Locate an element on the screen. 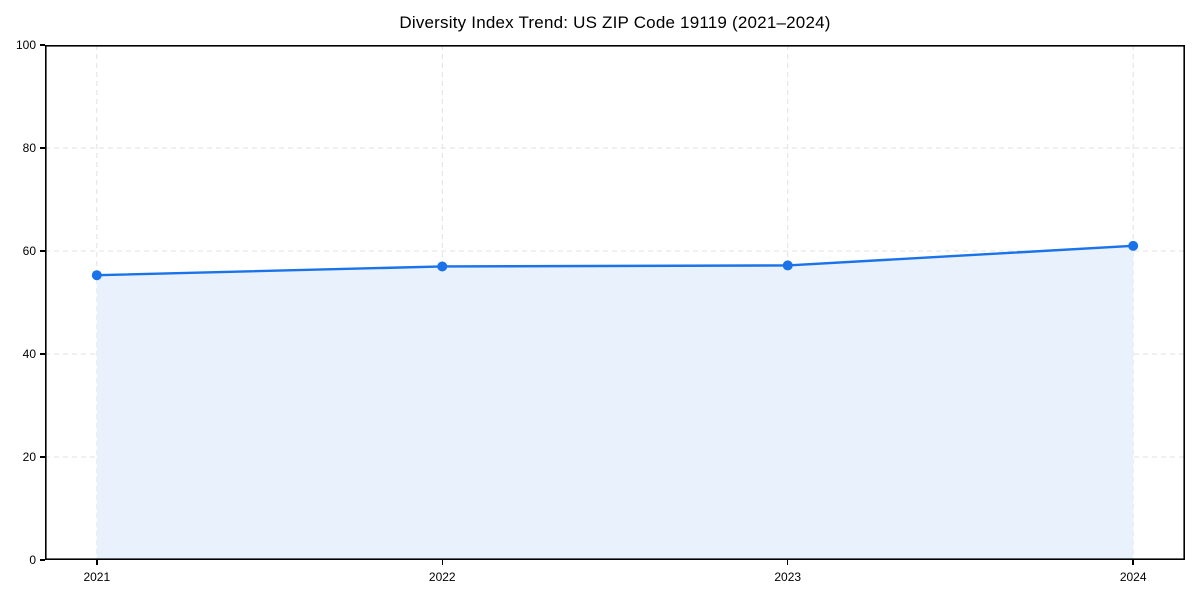 The width and height of the screenshot is (1200, 600). y-tick-label: 20 is located at coordinates (29, 457).